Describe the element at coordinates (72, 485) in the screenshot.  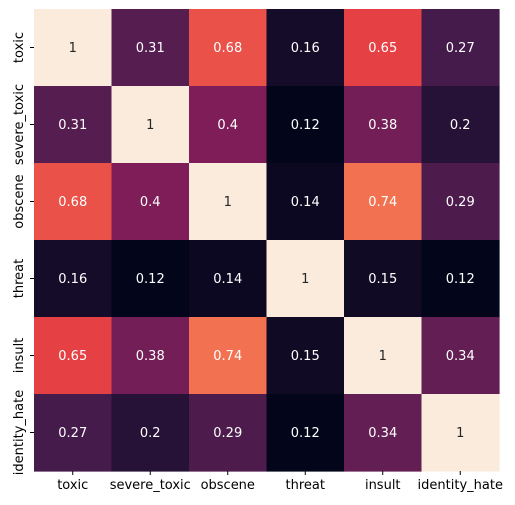
I see `x-tick-label: toxic` at that location.